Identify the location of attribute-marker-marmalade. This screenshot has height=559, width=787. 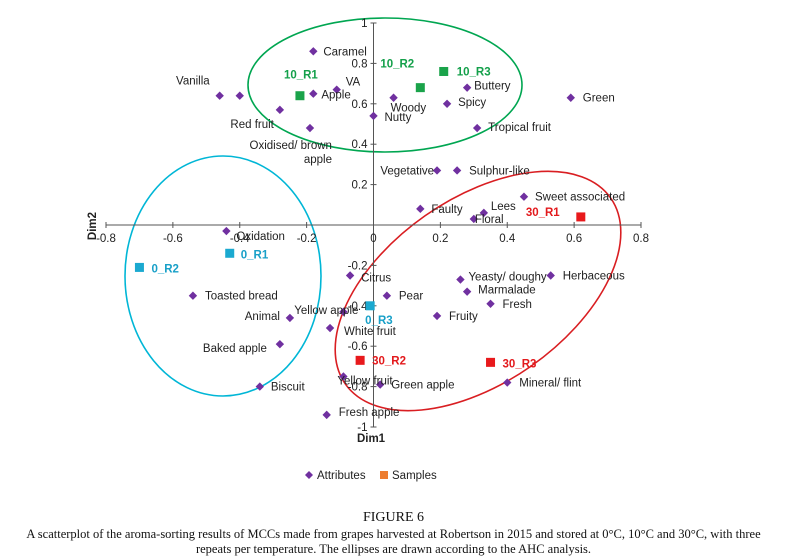
(467, 291).